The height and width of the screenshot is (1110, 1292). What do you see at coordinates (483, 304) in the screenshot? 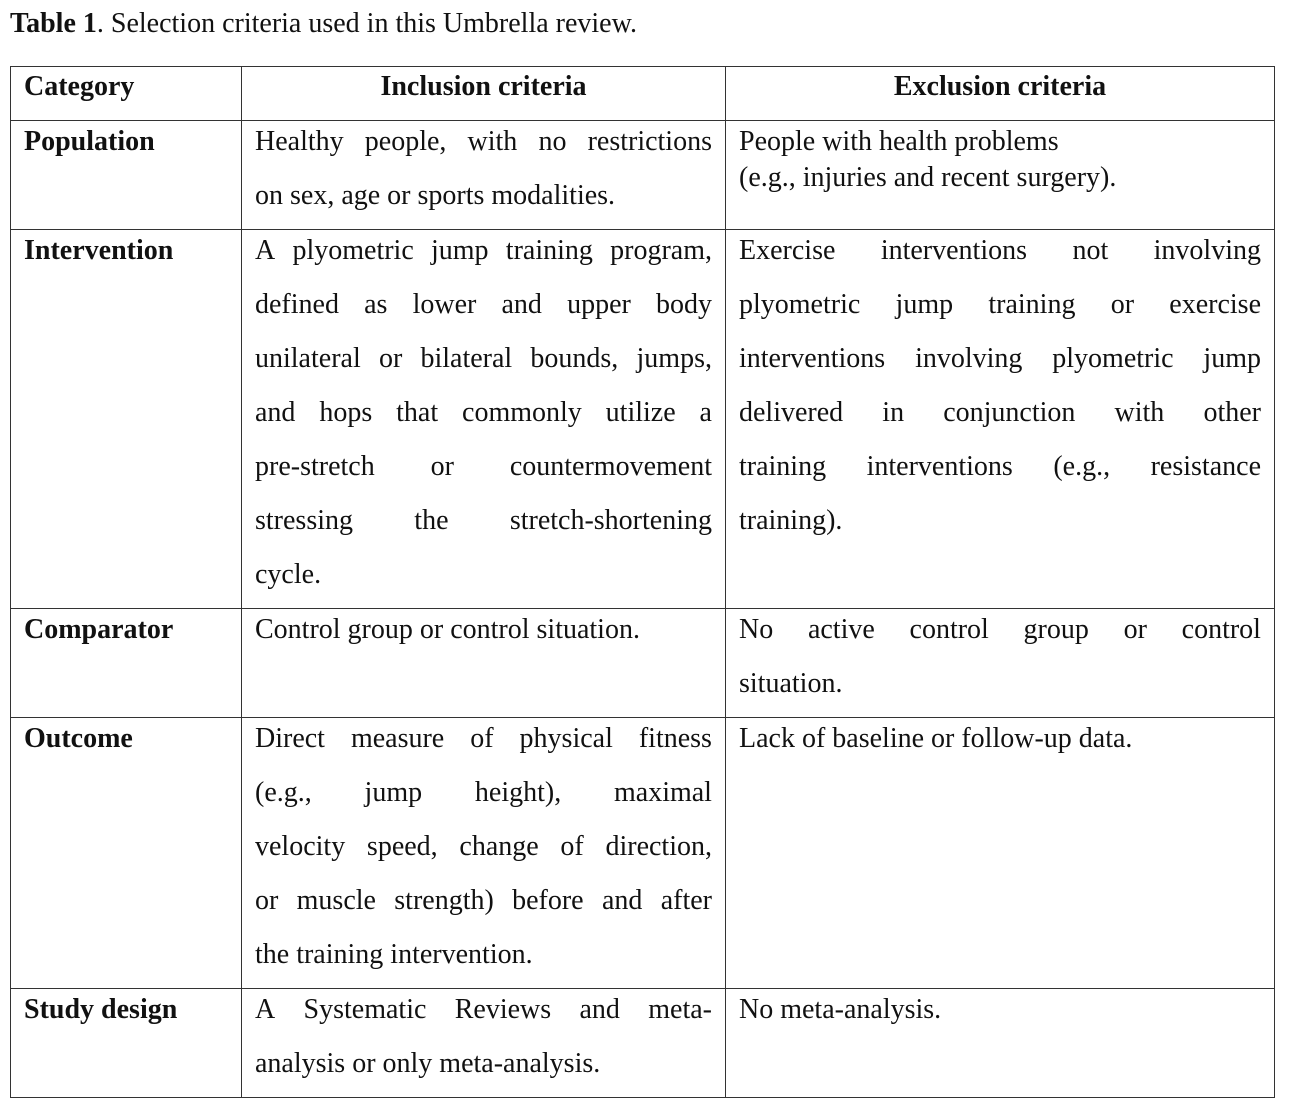
I see `text-line: defined as lower and upper body` at bounding box center [483, 304].